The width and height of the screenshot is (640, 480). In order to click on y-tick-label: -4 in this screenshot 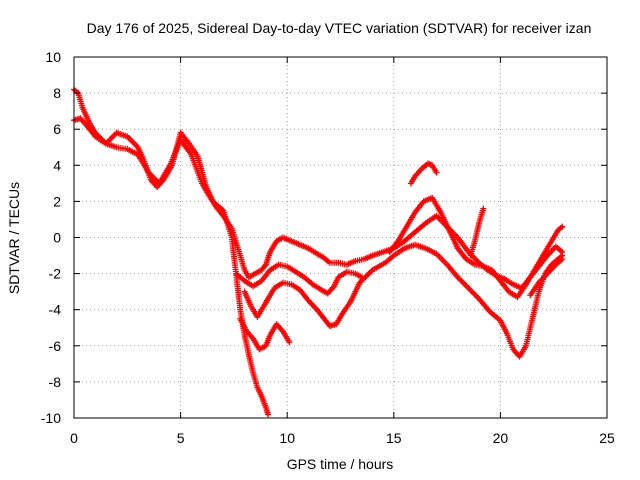, I will do `click(55, 310)`.